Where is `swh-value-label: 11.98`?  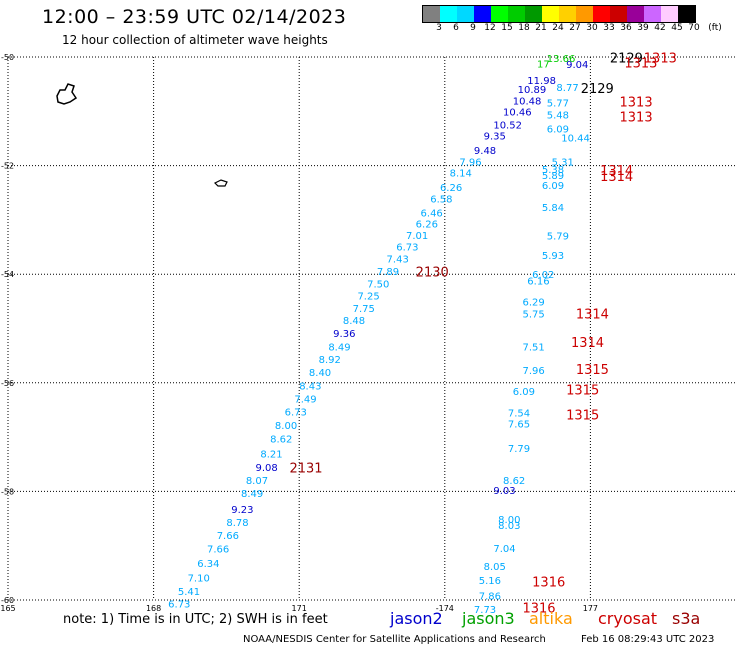
swh-value-label: 11.98 is located at coordinates (541, 81).